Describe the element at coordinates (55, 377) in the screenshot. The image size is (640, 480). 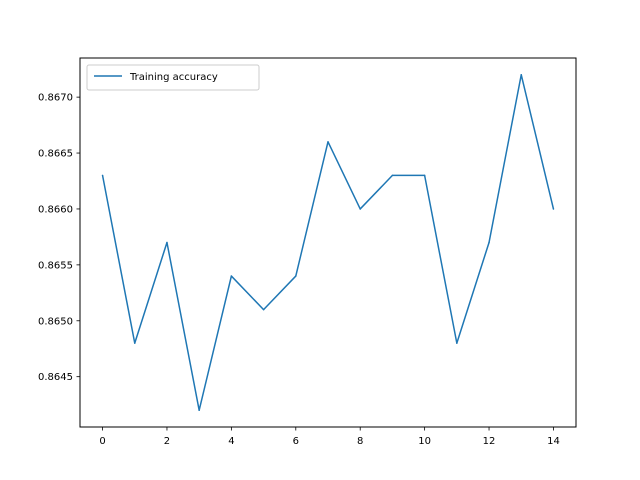
I see `y-tick-label: 0.8645` at that location.